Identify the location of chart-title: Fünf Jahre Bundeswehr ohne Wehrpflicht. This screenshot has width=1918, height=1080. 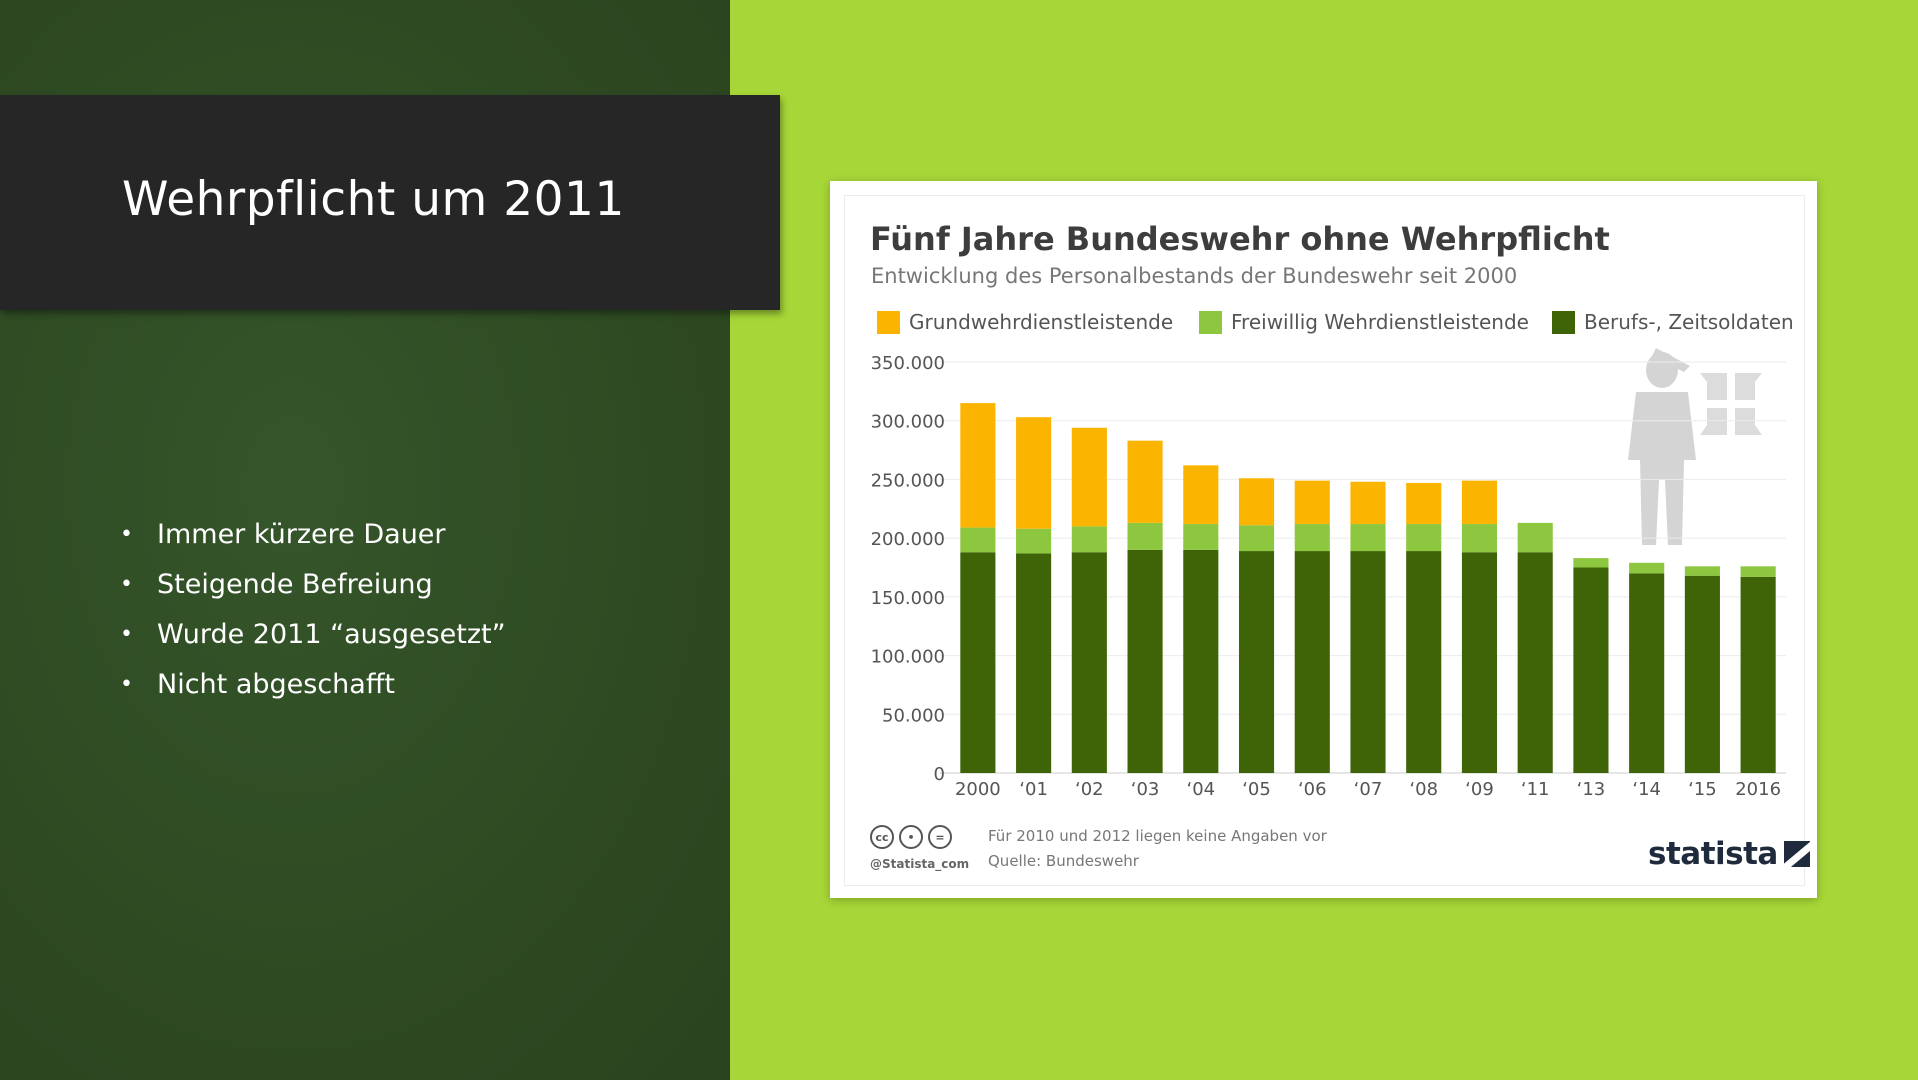
(1240, 239).